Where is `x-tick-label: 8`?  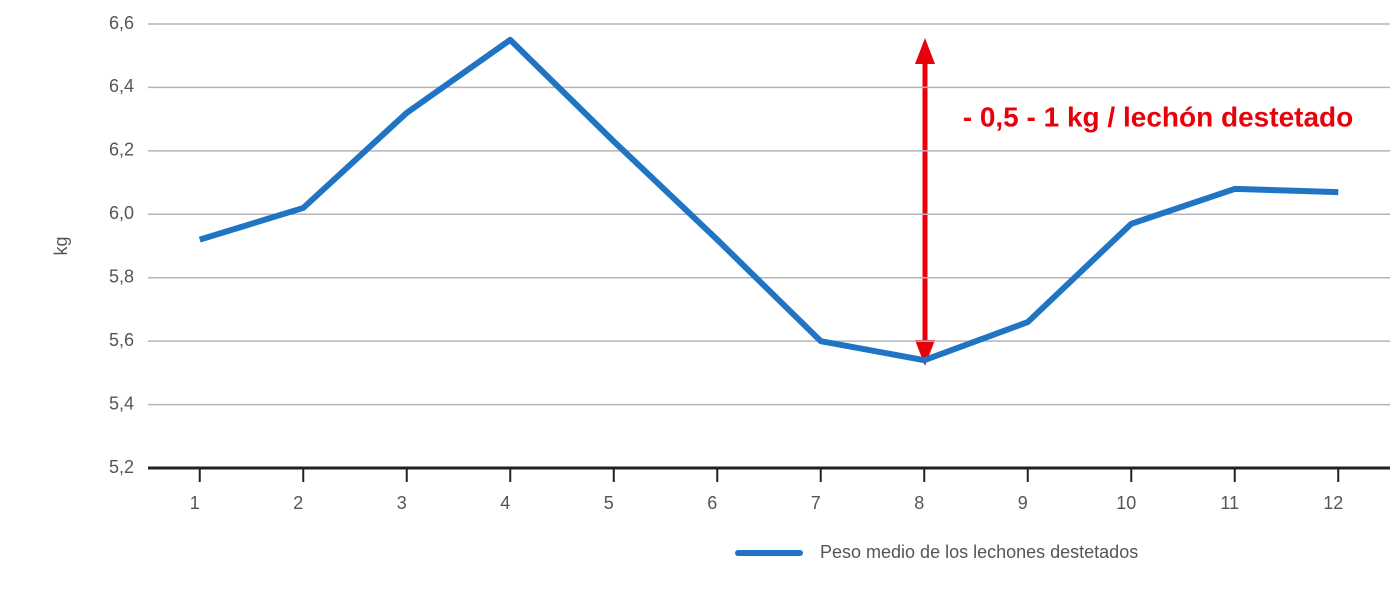
x-tick-label: 8 is located at coordinates (919, 503).